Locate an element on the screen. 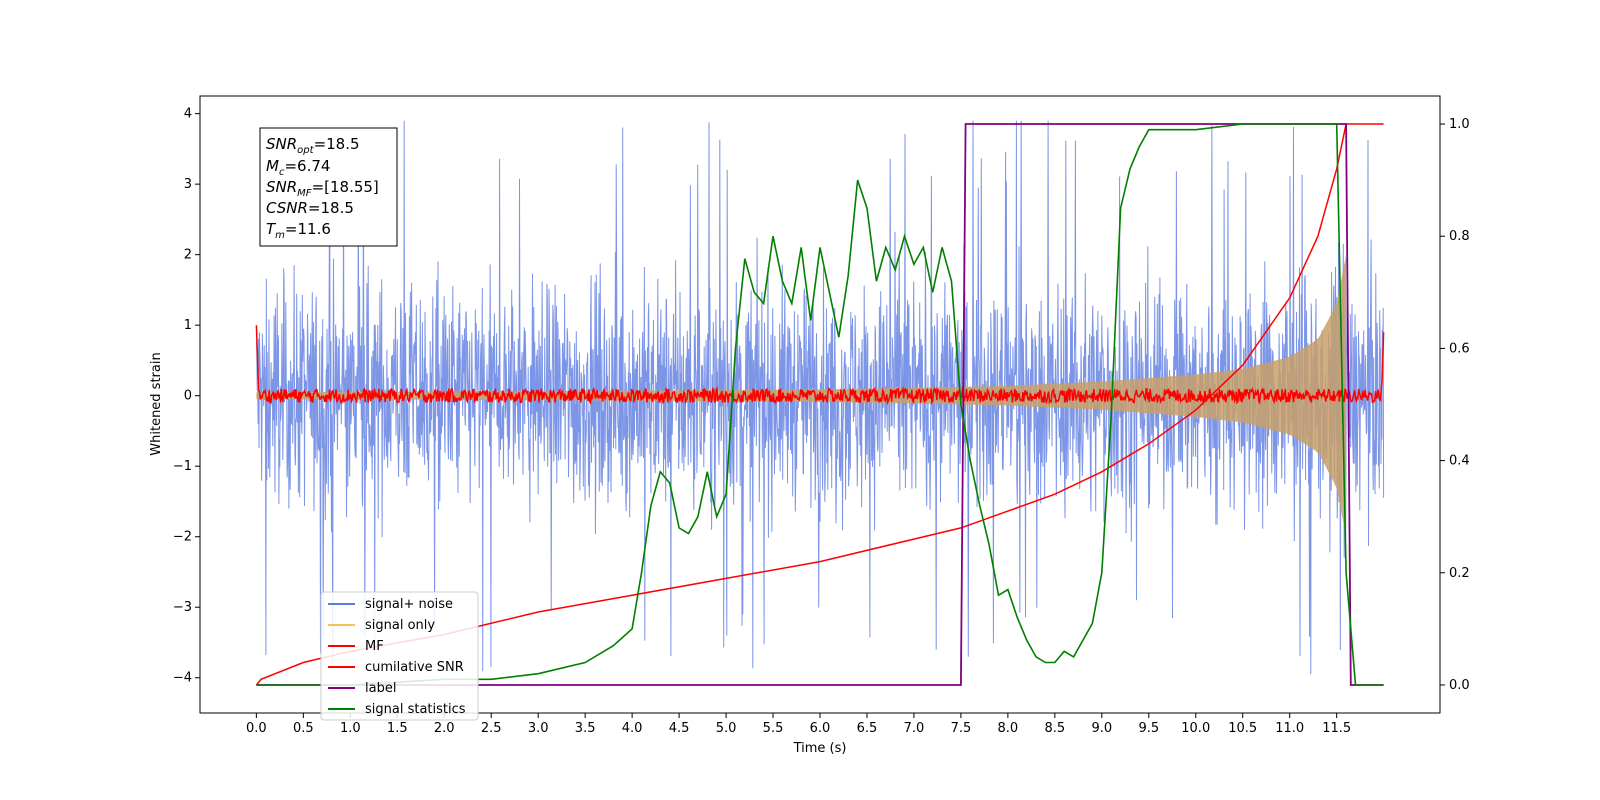 This screenshot has height=800, width=1600. x-tick-label: 6.5 is located at coordinates (867, 728).